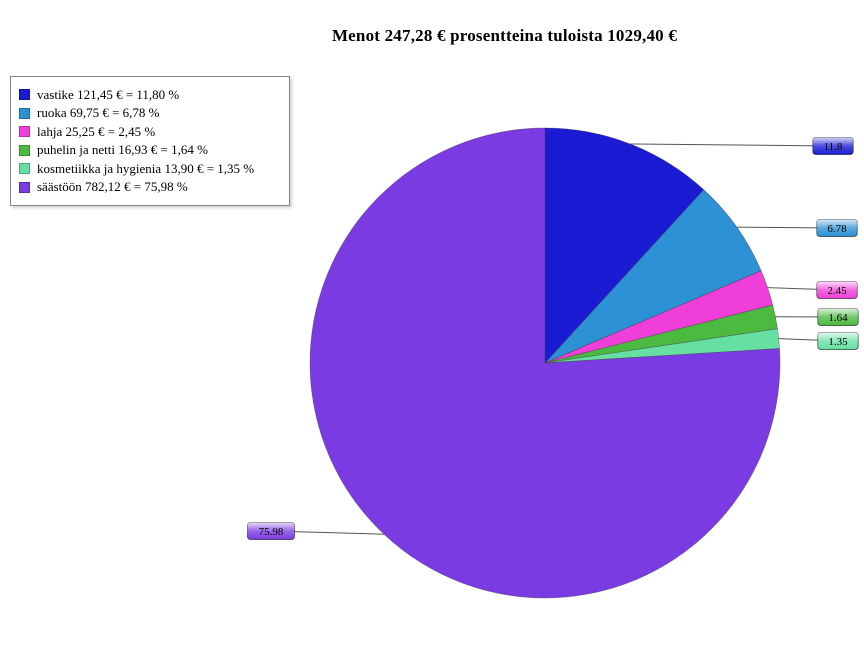 The width and height of the screenshot is (864, 648). I want to click on legend-item-säästöön: säästöön 782,12 € = 75,98 %, so click(150, 187).